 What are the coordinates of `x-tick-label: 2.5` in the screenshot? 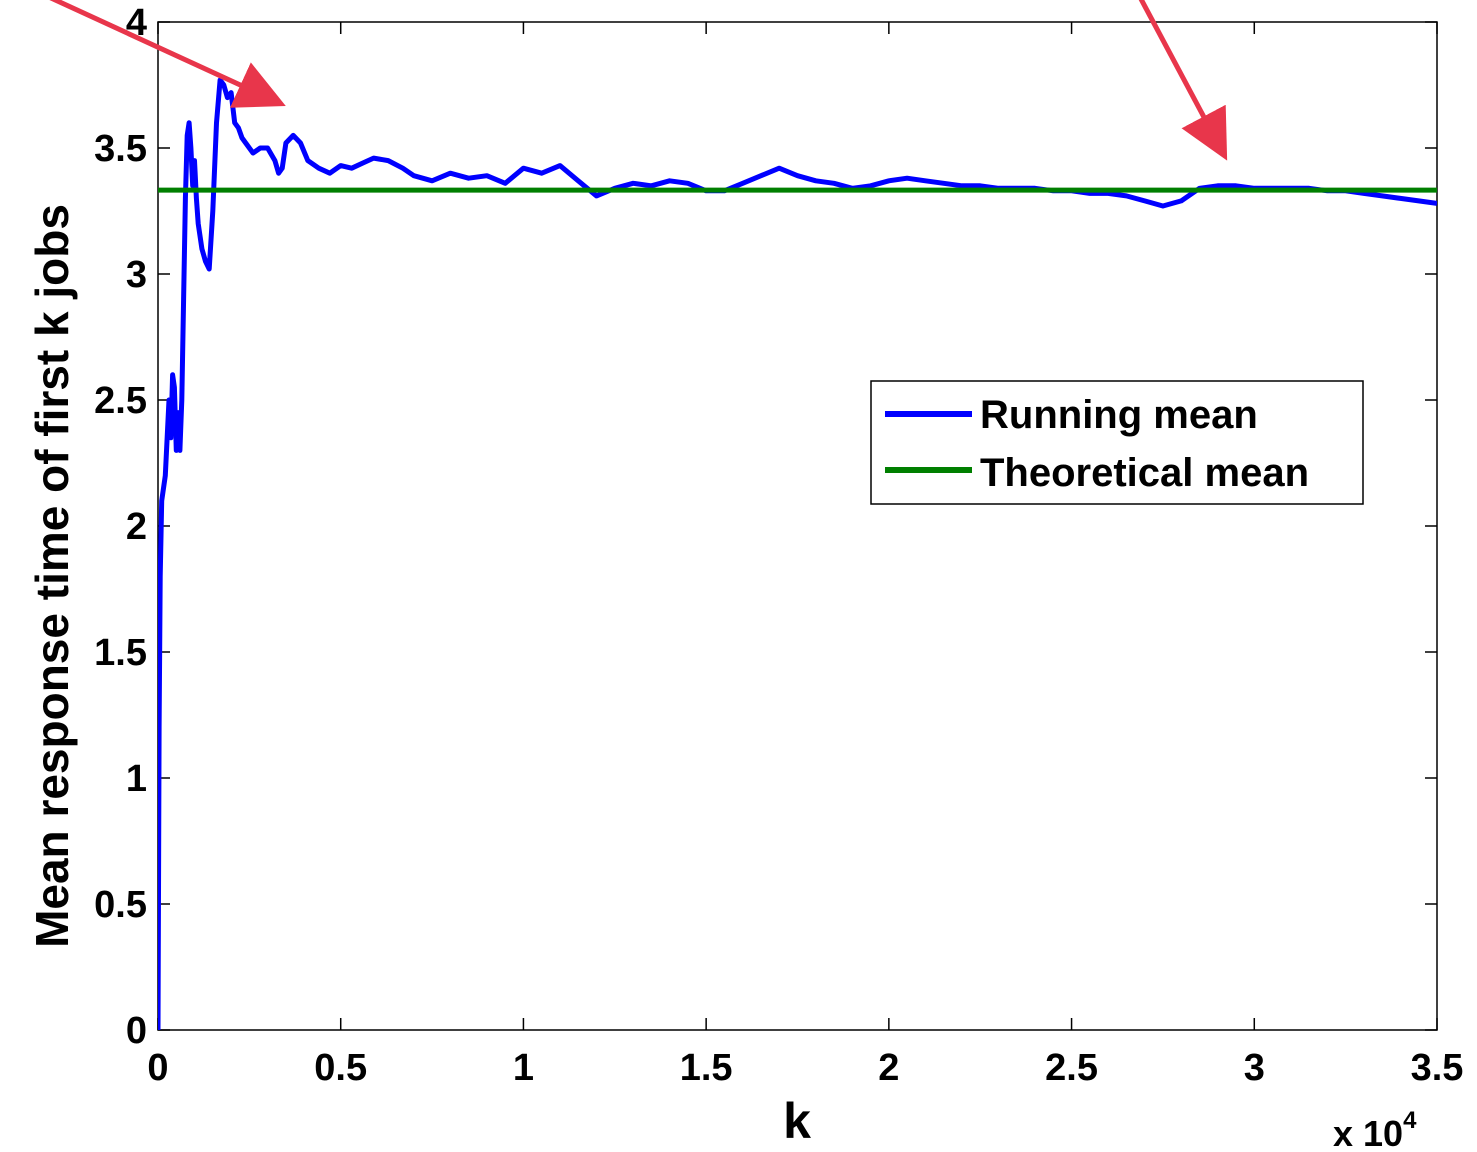 It's located at (1071, 1068).